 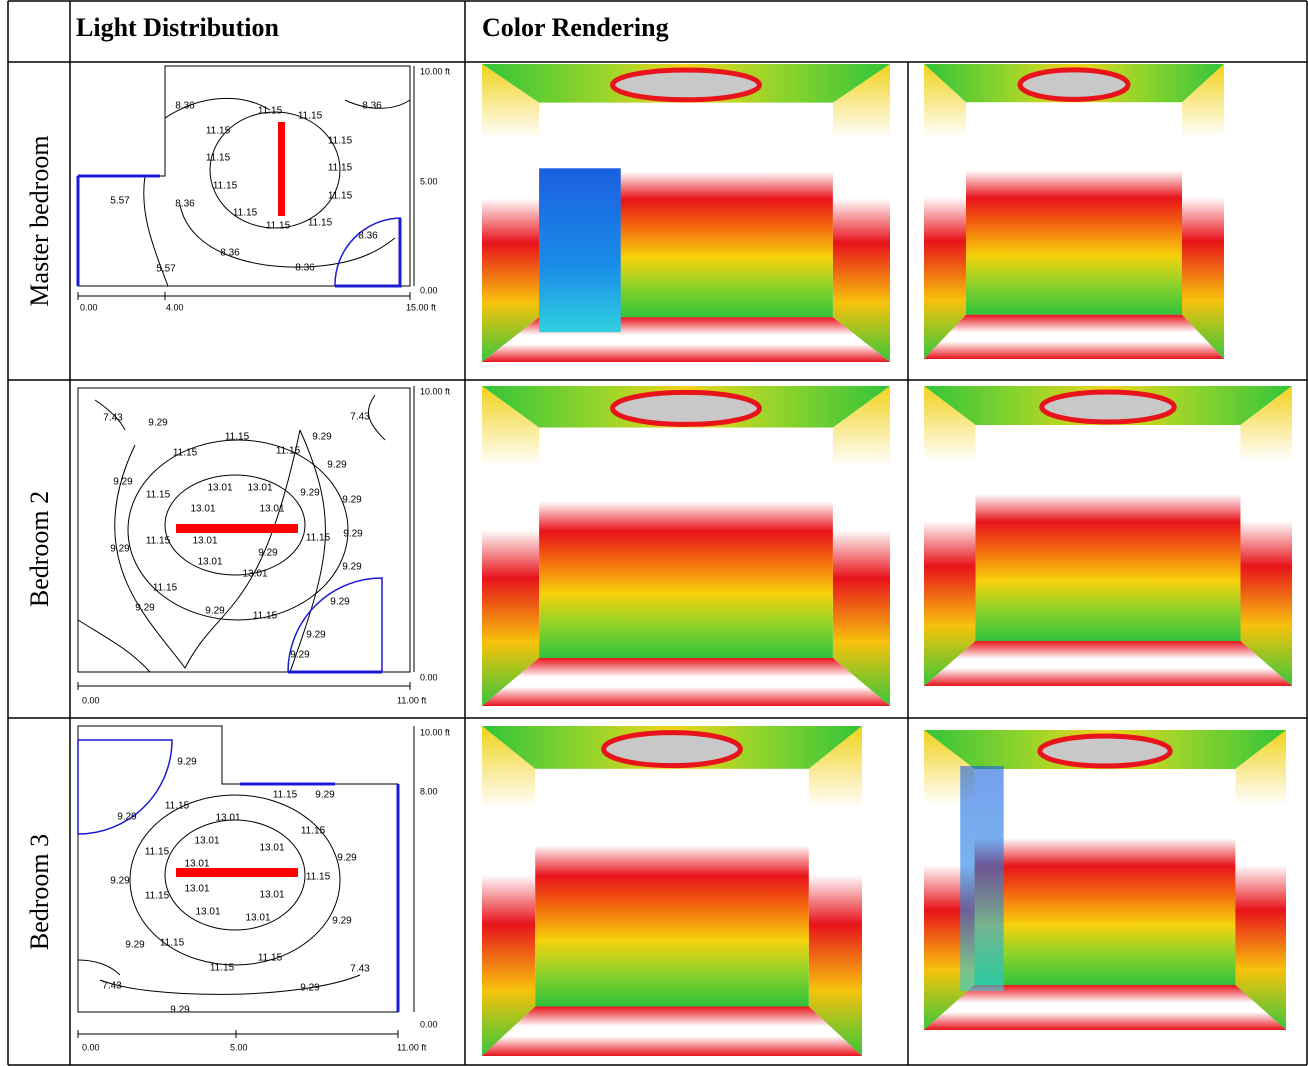 I want to click on pillar, so click(x=982, y=878).